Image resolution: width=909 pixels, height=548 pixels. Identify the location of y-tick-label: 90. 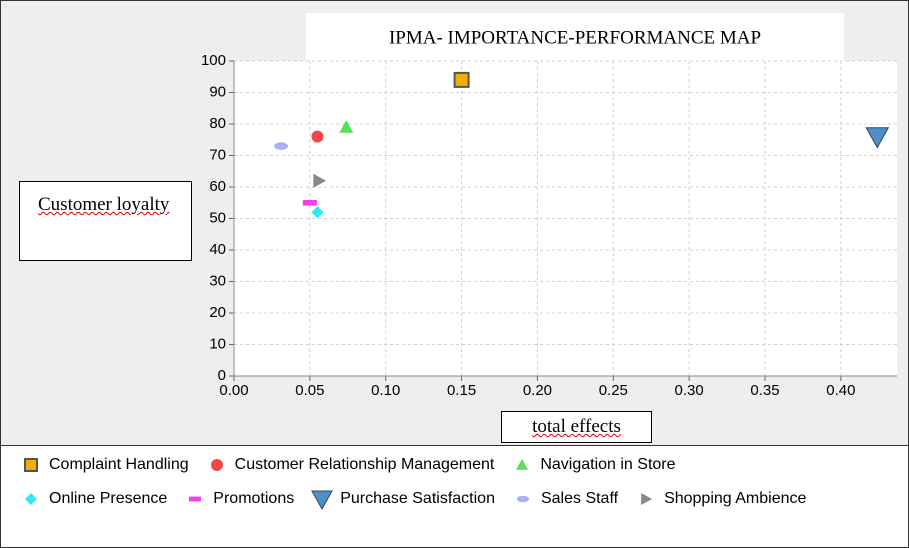
(217, 91).